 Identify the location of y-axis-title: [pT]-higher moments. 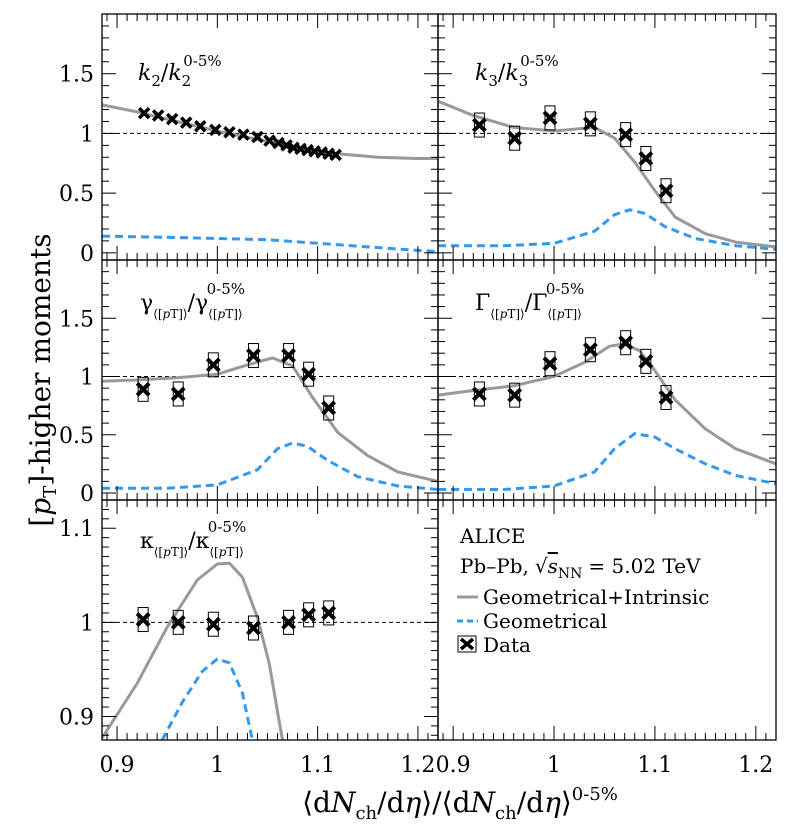
(42, 379).